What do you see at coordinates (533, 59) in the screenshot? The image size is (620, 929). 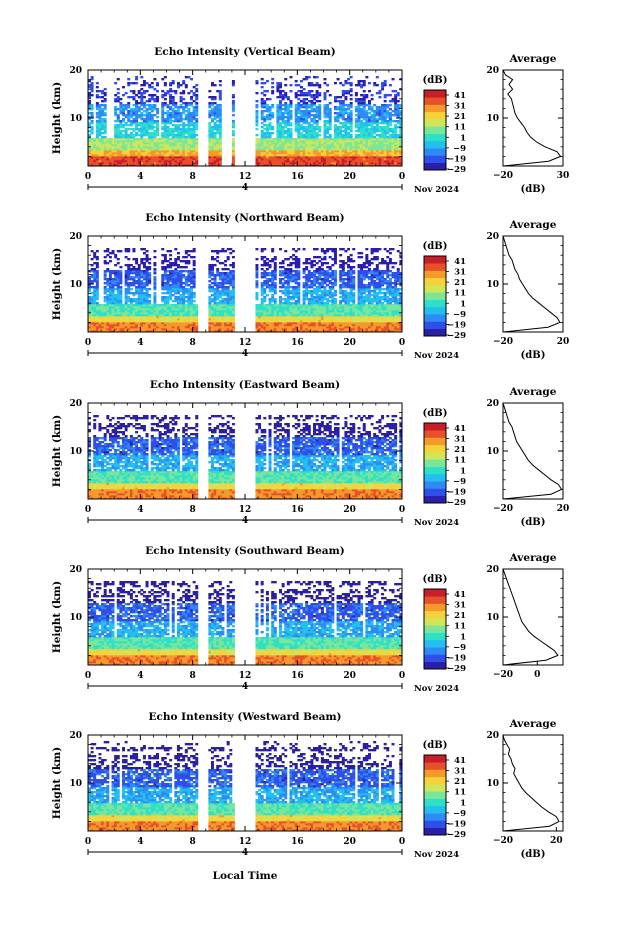 I see `profile-title: Average` at bounding box center [533, 59].